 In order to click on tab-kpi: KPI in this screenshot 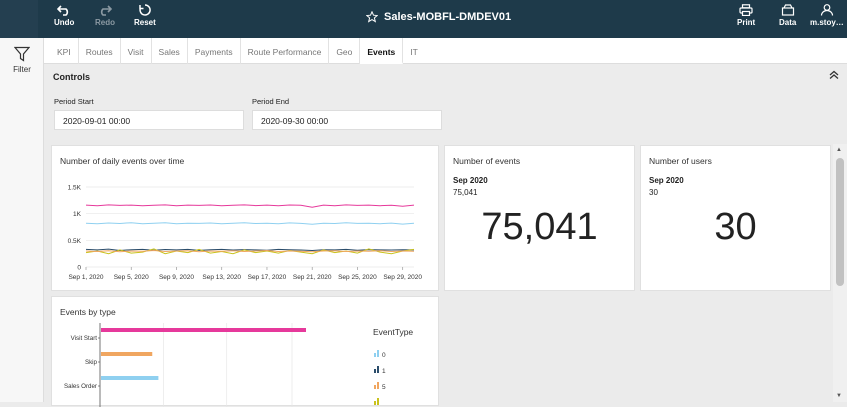, I will do `click(64, 51)`.